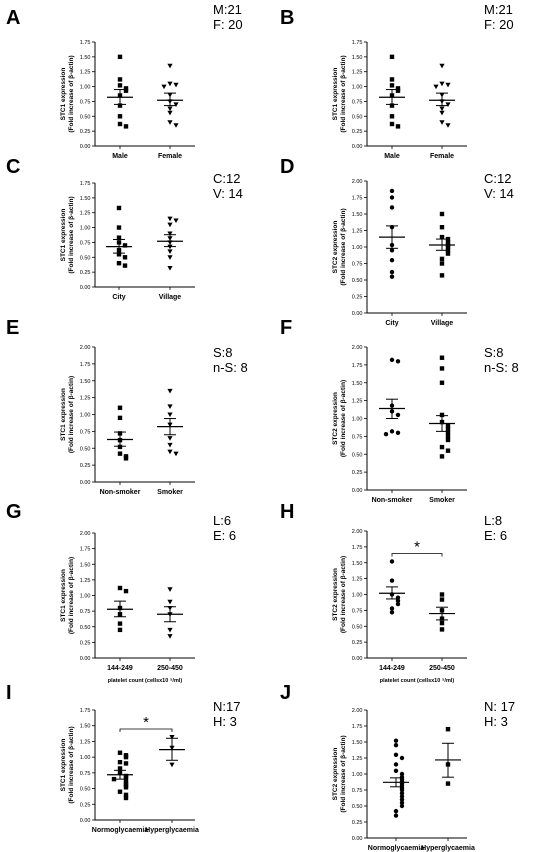 Image resolution: width=550 pixels, height=852 pixels. What do you see at coordinates (442, 323) in the screenshot?
I see `x-tick-label: Village` at bounding box center [442, 323].